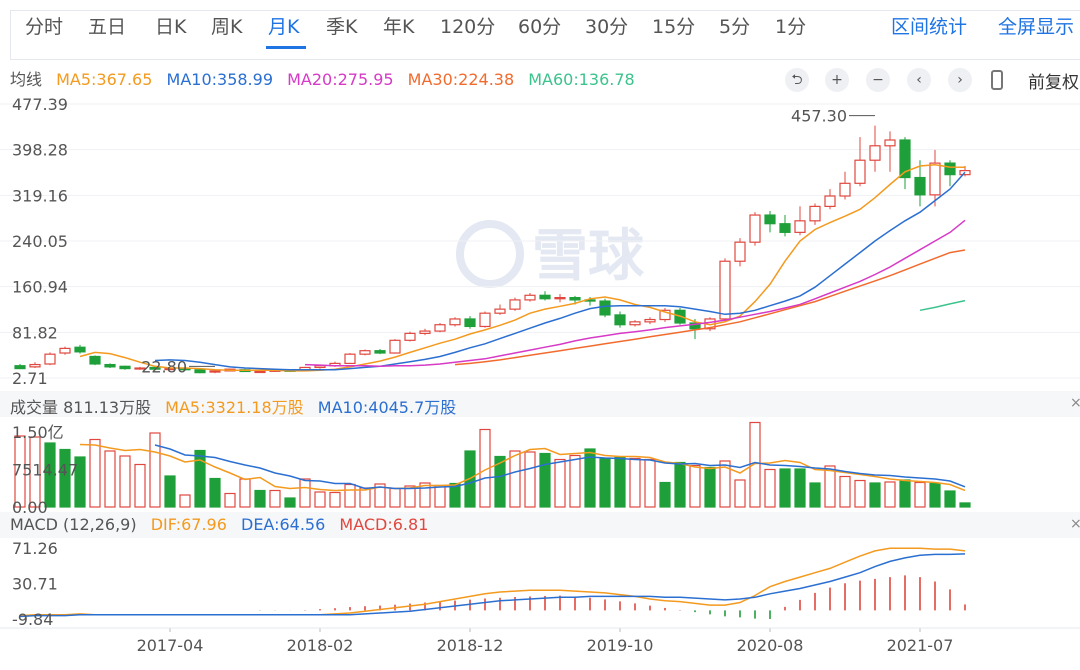 Image resolution: width=1080 pixels, height=670 pixels. I want to click on tab-2: 日K, so click(171, 27).